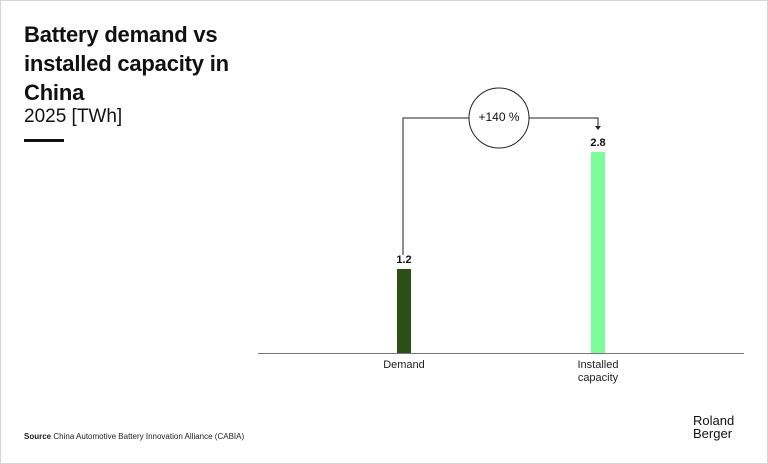  What do you see at coordinates (598, 365) in the screenshot?
I see `category-line1: Installed` at bounding box center [598, 365].